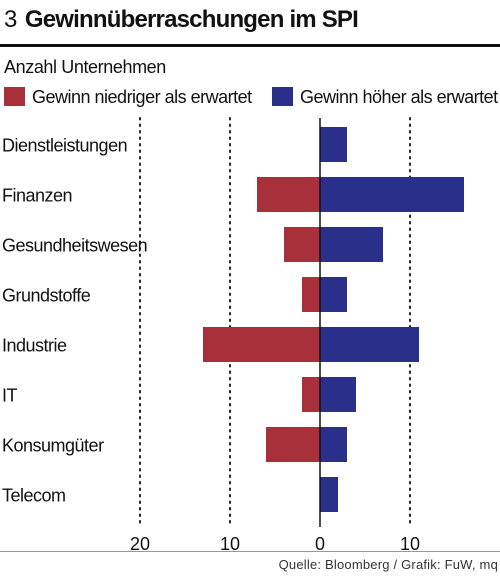  What do you see at coordinates (282, 96) in the screenshot?
I see `legend-swatch-positive` at bounding box center [282, 96].